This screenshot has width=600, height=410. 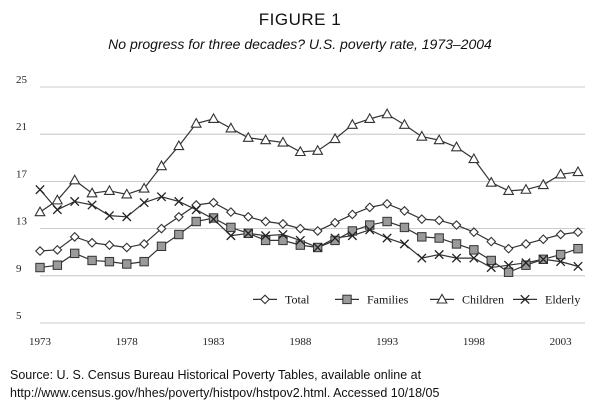 What do you see at coordinates (40, 342) in the screenshot?
I see `x-tick-label: 1973` at bounding box center [40, 342].